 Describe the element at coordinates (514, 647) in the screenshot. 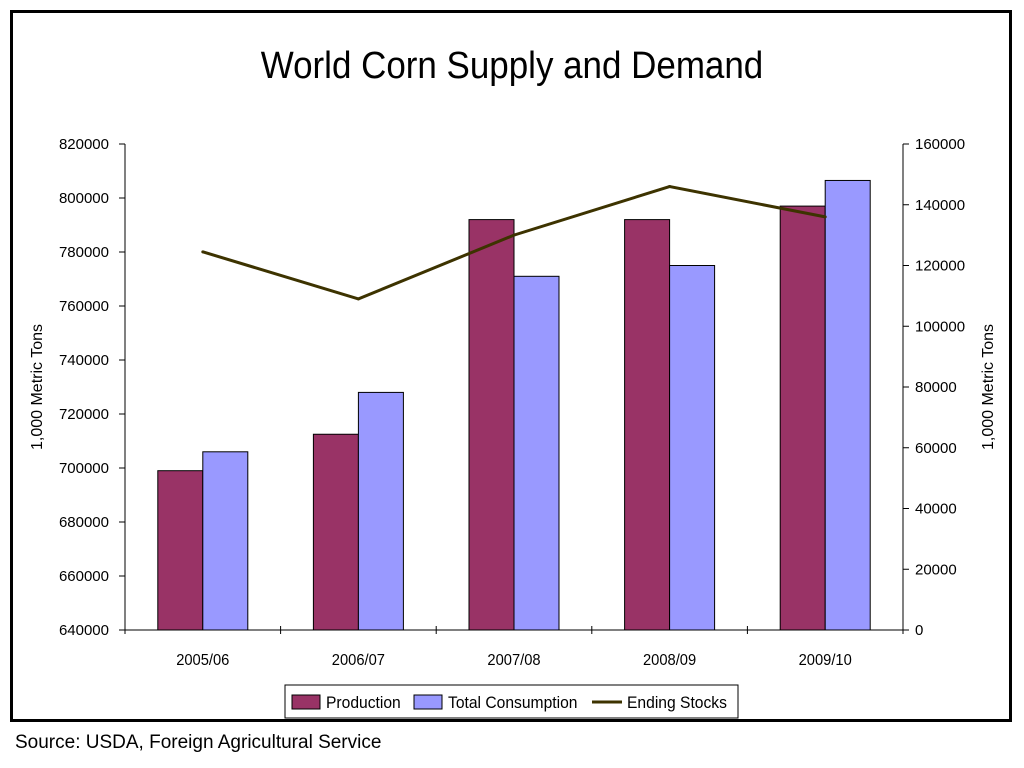

I see `x-tick-labels: 2005/06 2006/07 2007/08 2008/09 2009/10` at that location.